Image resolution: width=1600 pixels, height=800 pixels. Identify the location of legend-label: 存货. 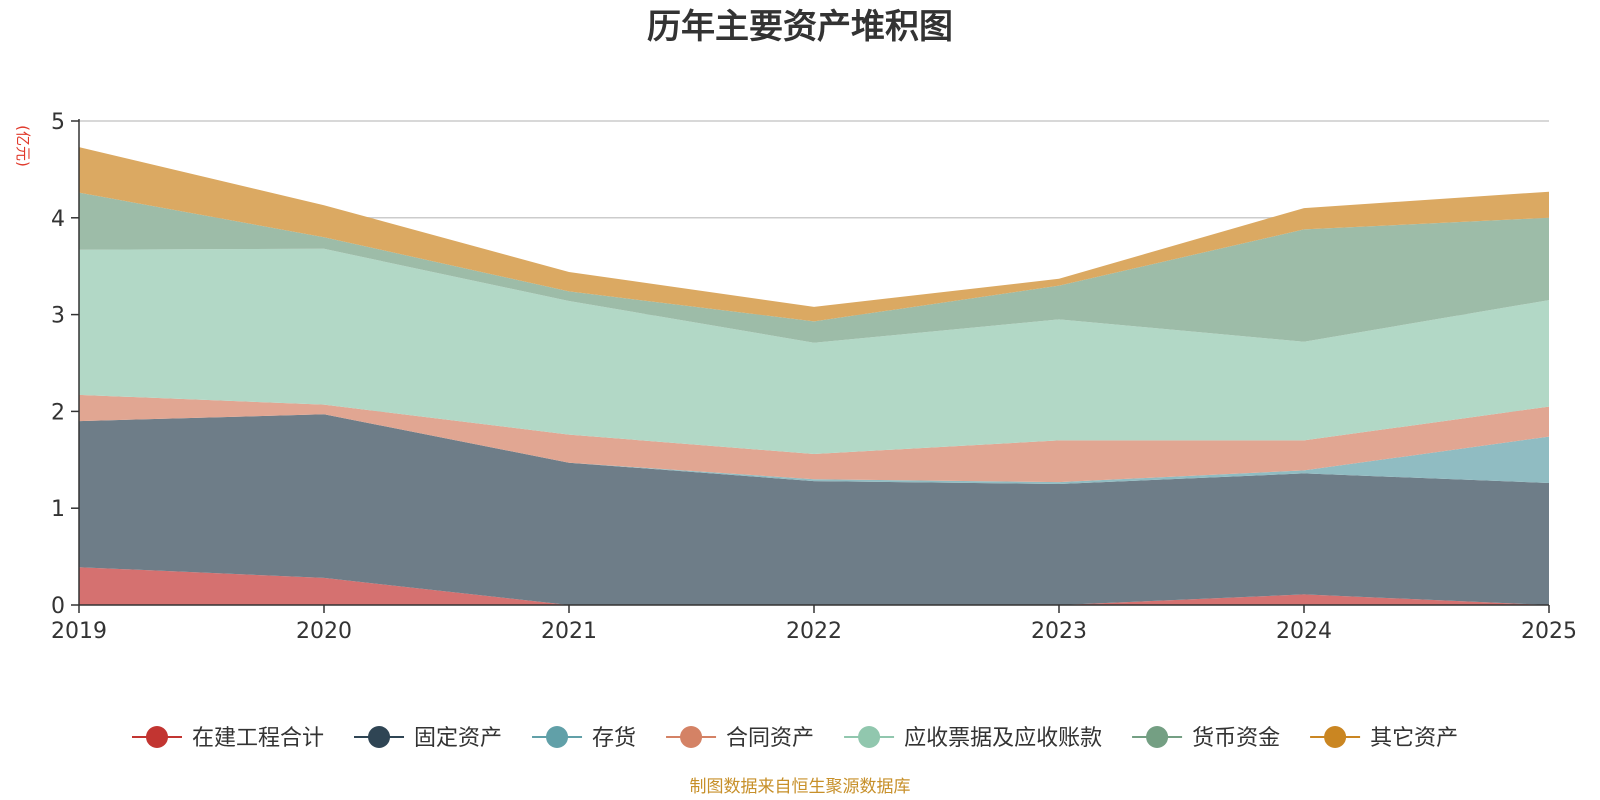
(614, 738).